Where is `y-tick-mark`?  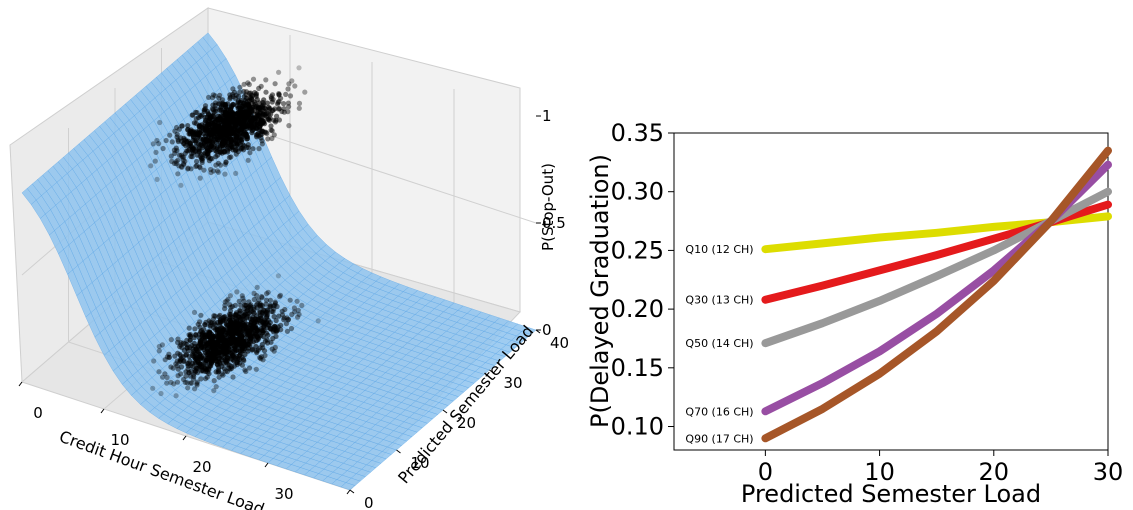
y-tick-mark is located at coordinates (491, 371).